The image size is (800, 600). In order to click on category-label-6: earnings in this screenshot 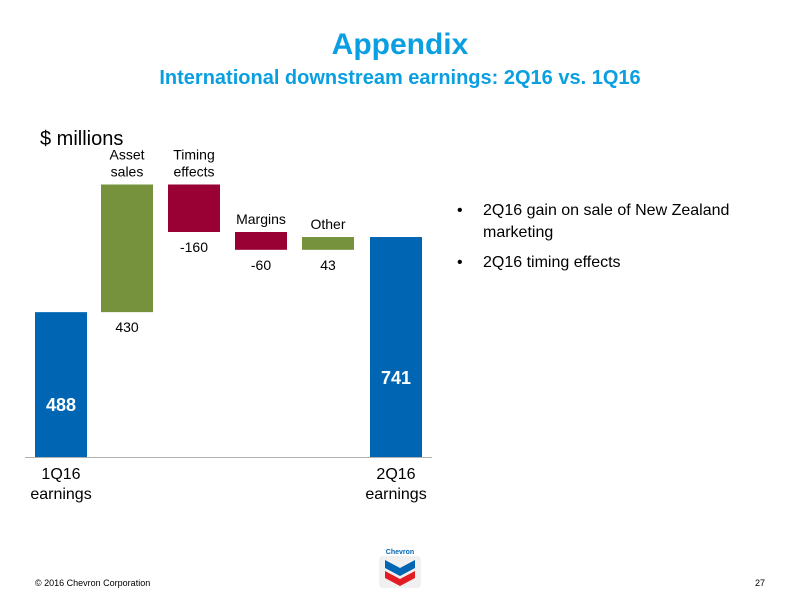, I will do `click(395, 494)`.